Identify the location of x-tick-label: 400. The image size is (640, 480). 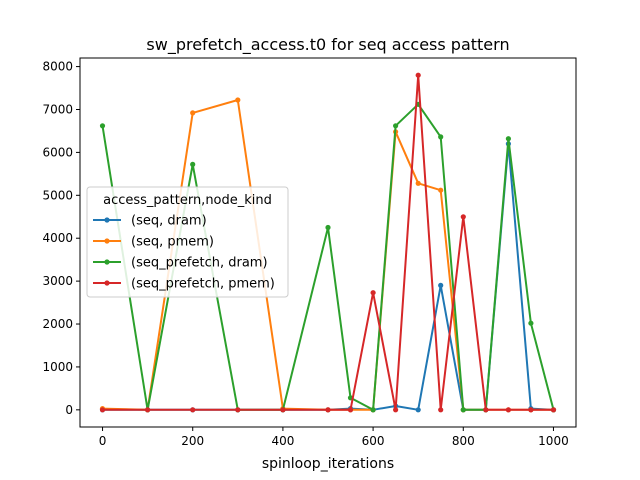
(282, 441).